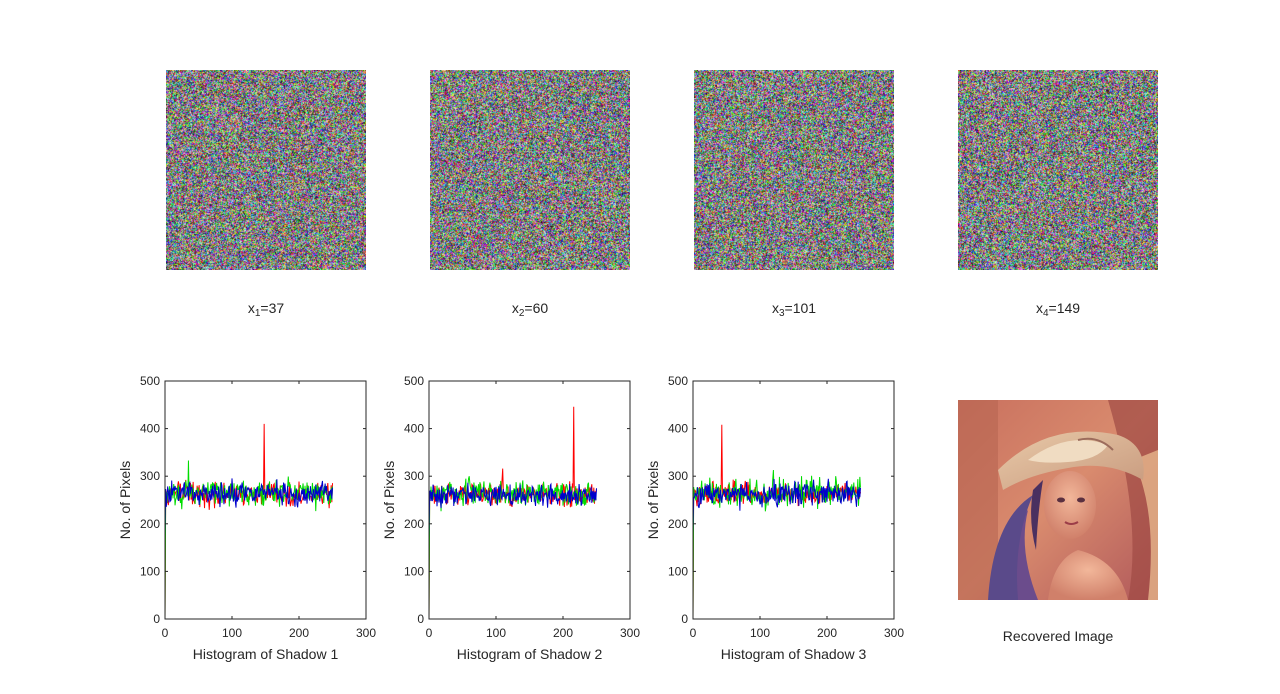 The image size is (1280, 694). I want to click on share-caption-3: x3=101, so click(794, 309).